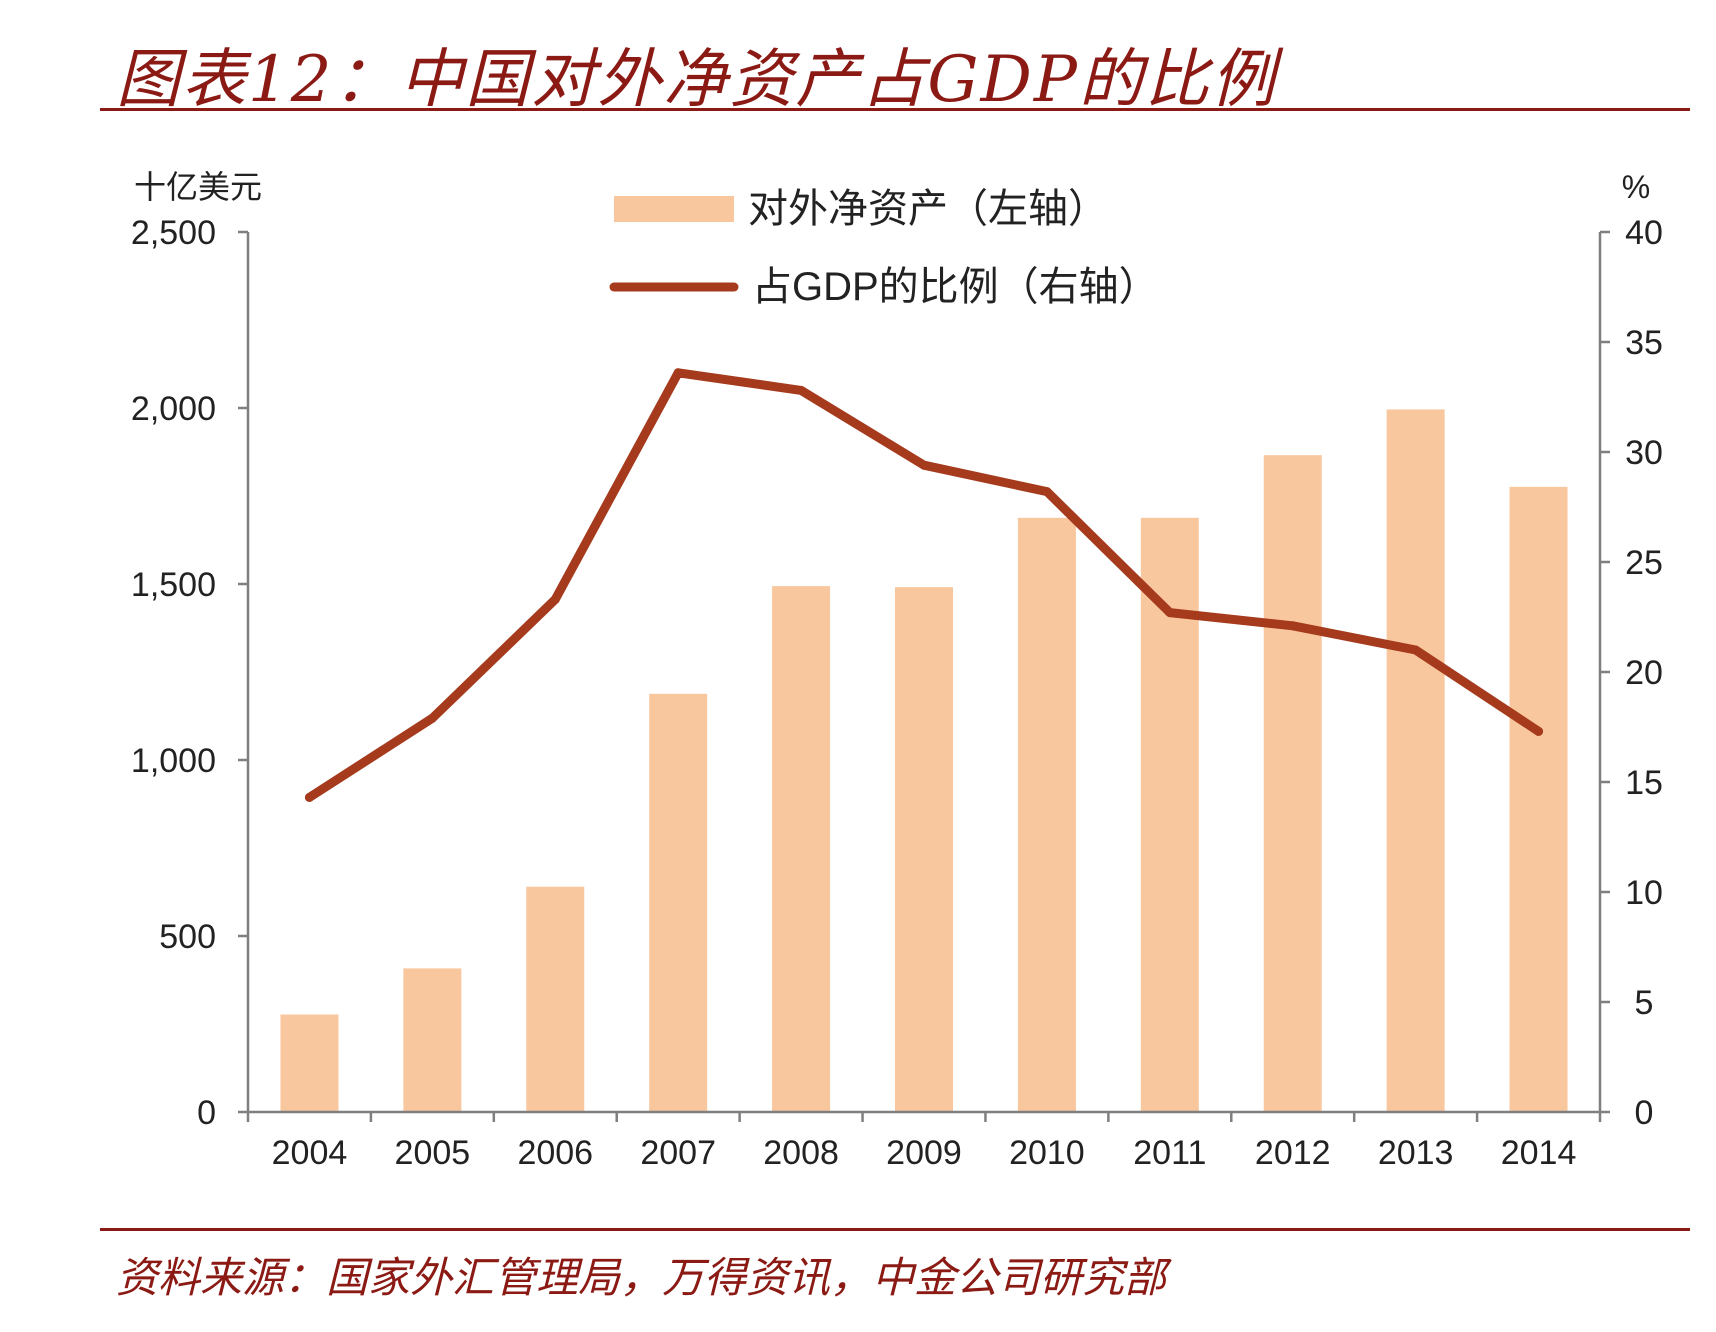 This screenshot has height=1332, width=1716. I want to click on bar-2010, so click(1046, 814).